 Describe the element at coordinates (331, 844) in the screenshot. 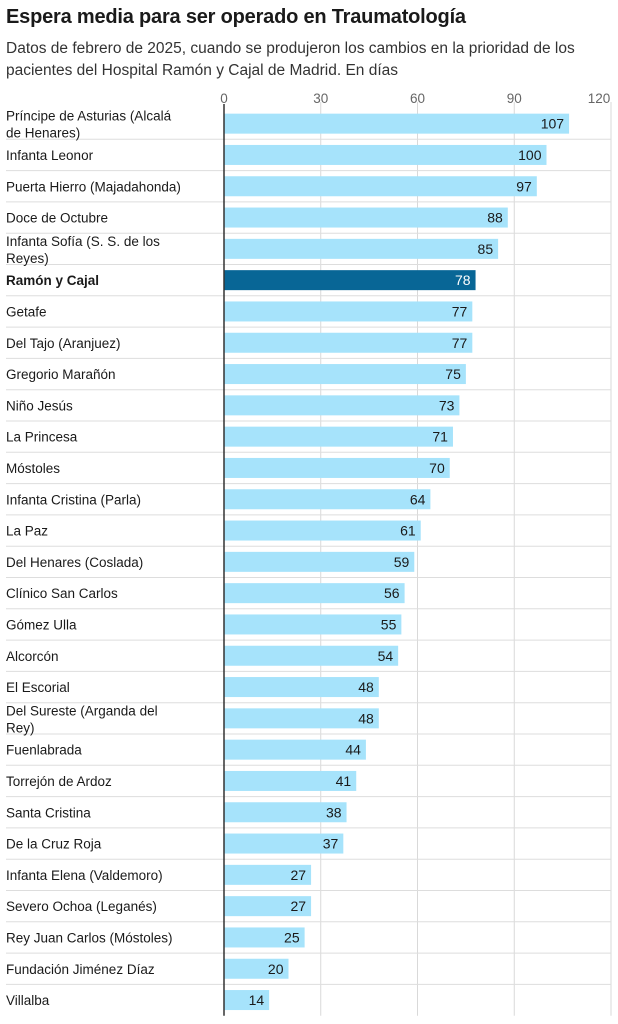

I see `value-label: 37` at that location.